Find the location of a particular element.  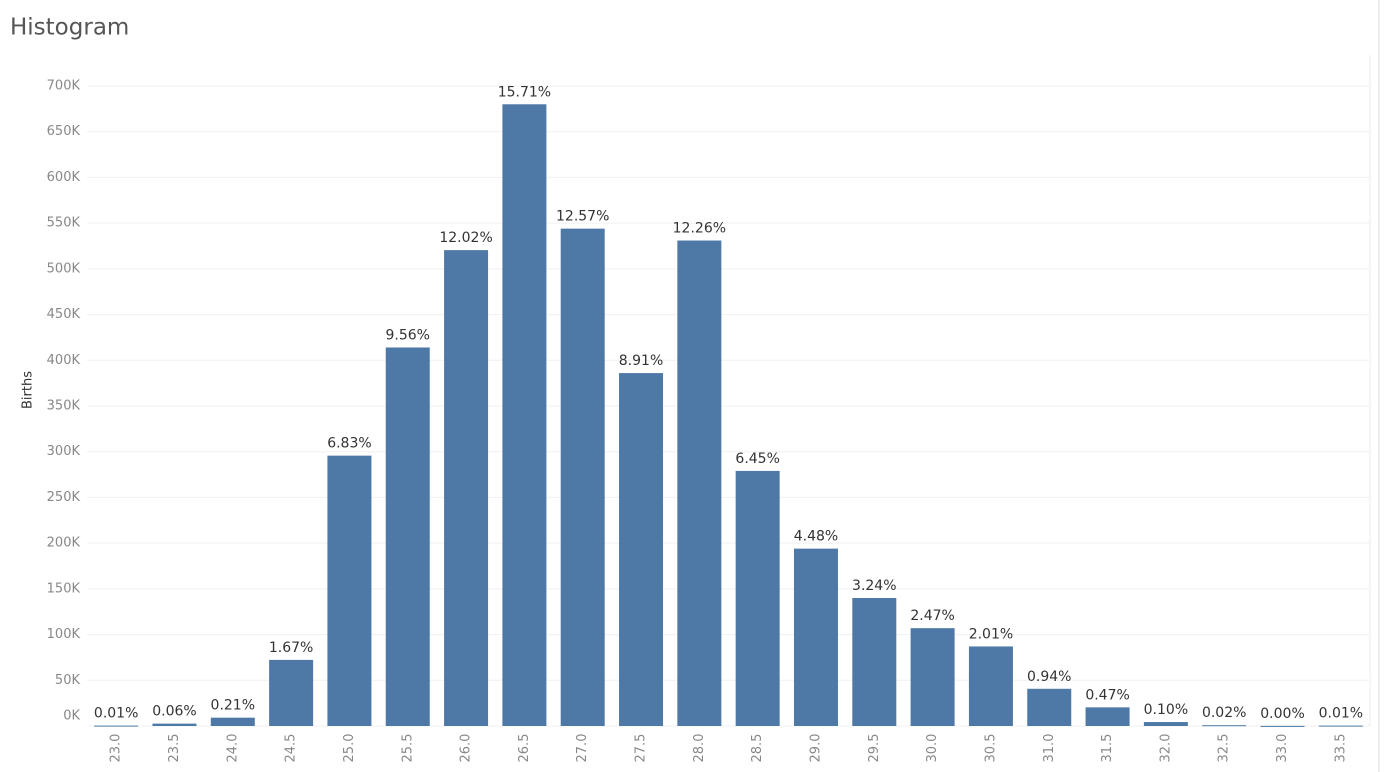

x-tick-label: 33.5 is located at coordinates (1340, 748).